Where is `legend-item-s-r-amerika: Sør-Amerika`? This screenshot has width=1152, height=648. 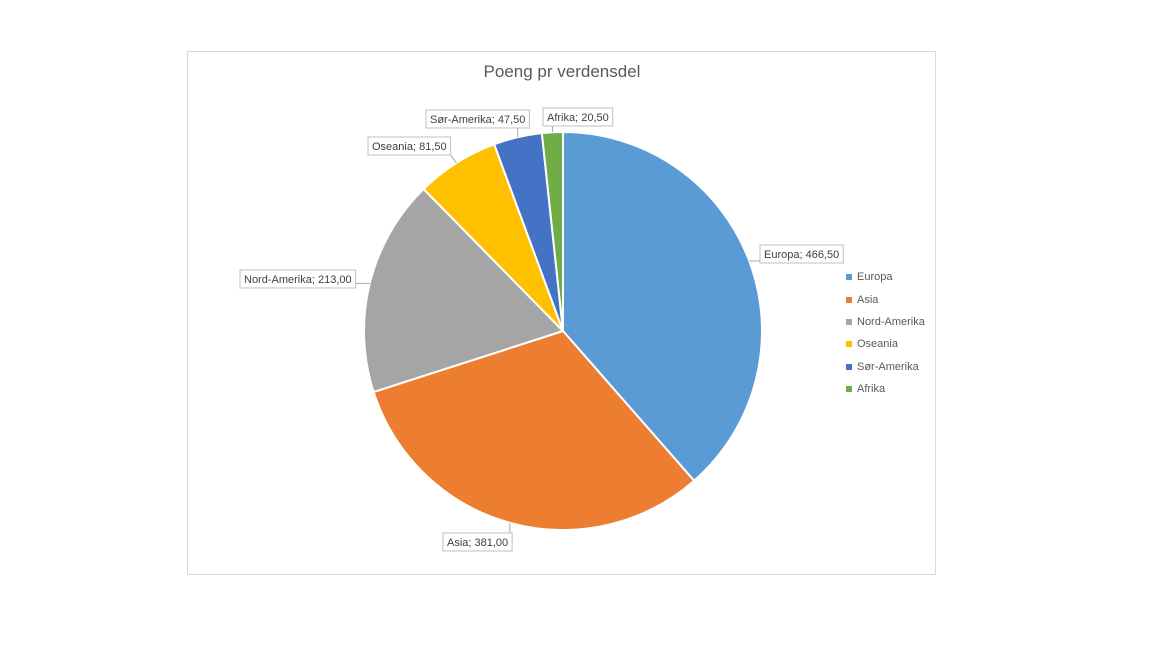 legend-item-s-r-amerika: Sør-Amerika is located at coordinates (891, 367).